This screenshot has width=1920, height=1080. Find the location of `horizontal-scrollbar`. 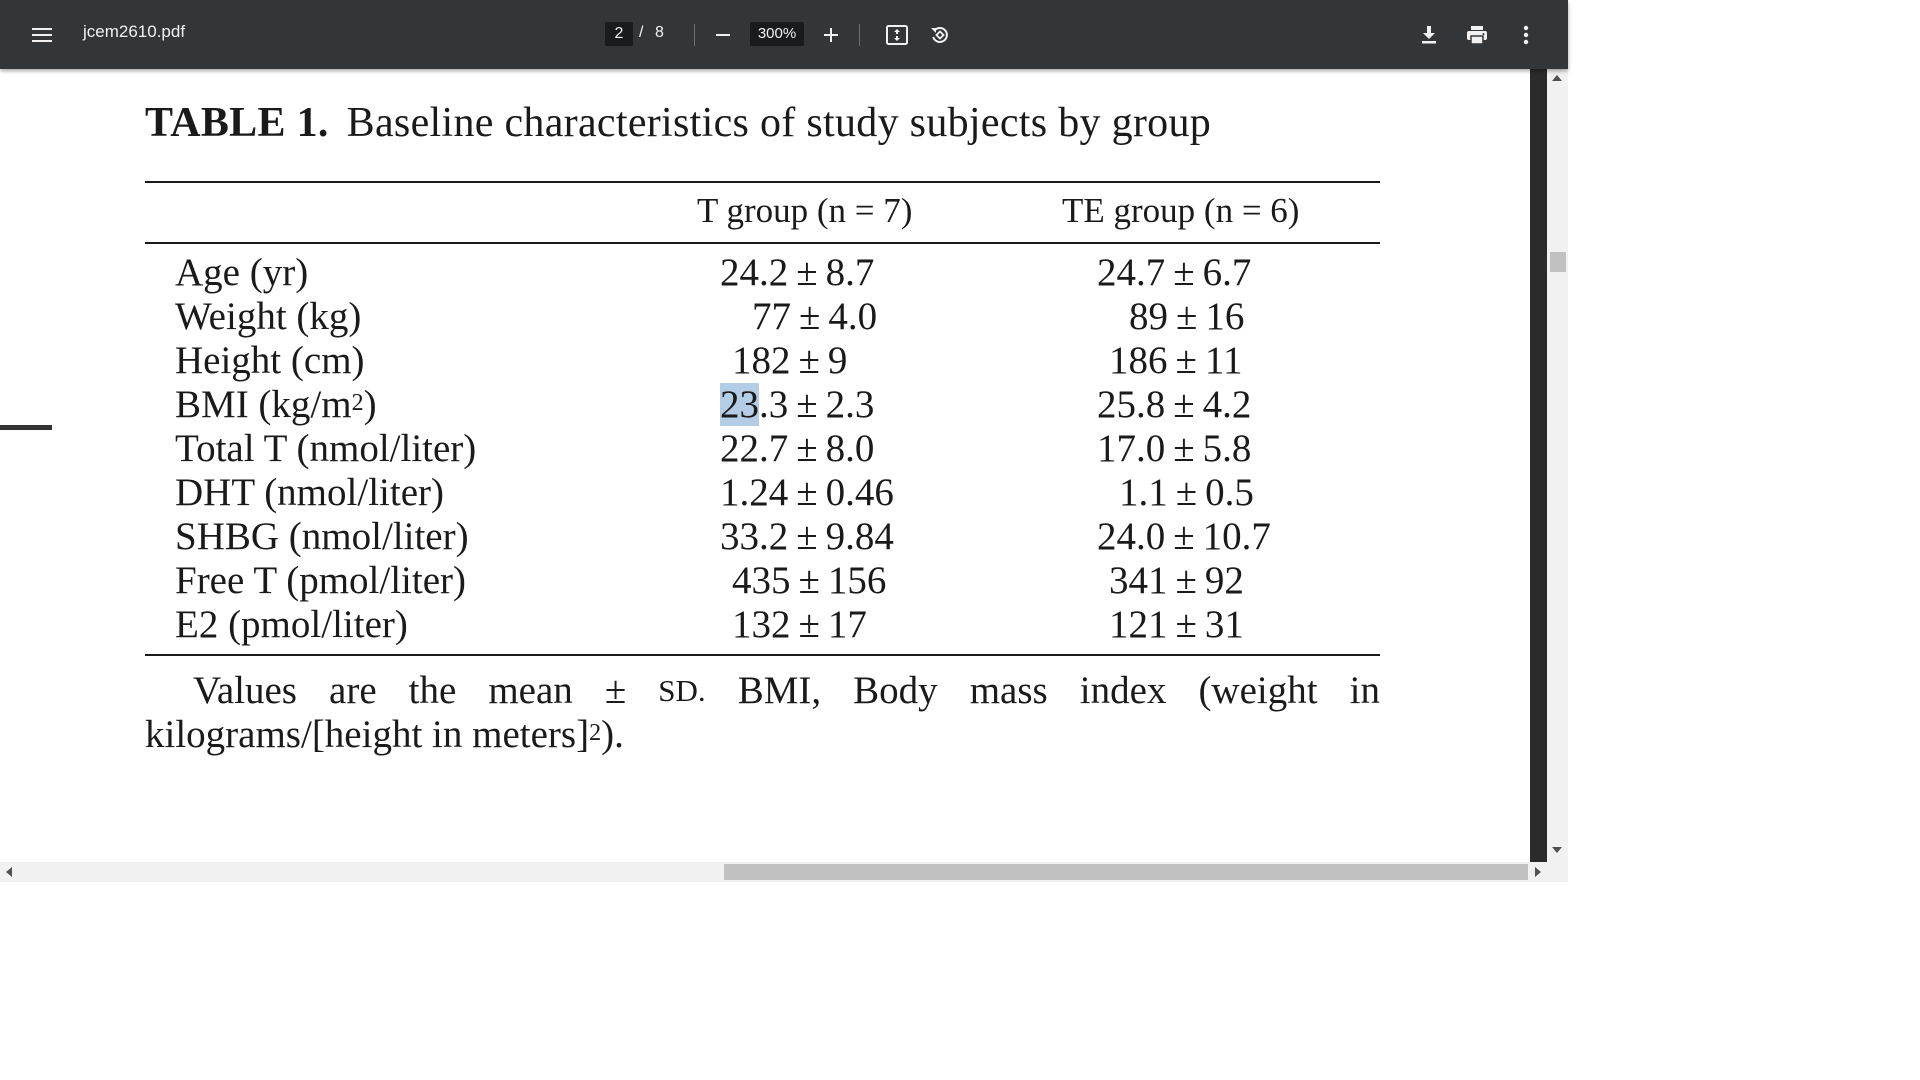

horizontal-scrollbar is located at coordinates (784, 872).